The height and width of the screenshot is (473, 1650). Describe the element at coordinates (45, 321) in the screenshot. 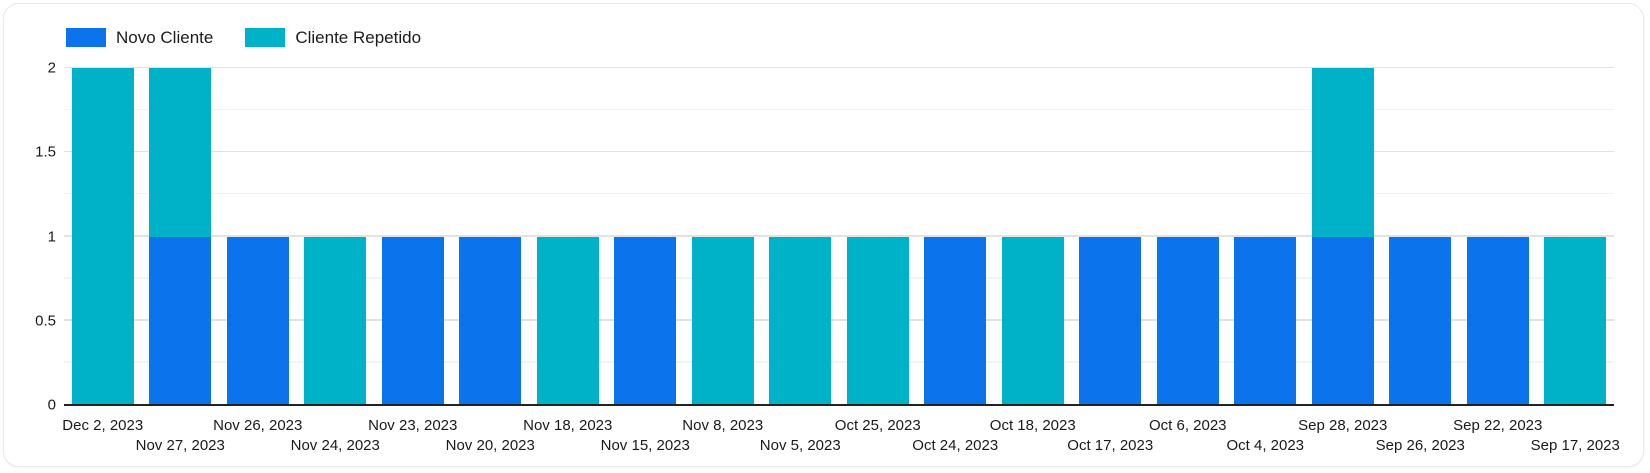

I see `y-axis-label: 0.5` at that location.